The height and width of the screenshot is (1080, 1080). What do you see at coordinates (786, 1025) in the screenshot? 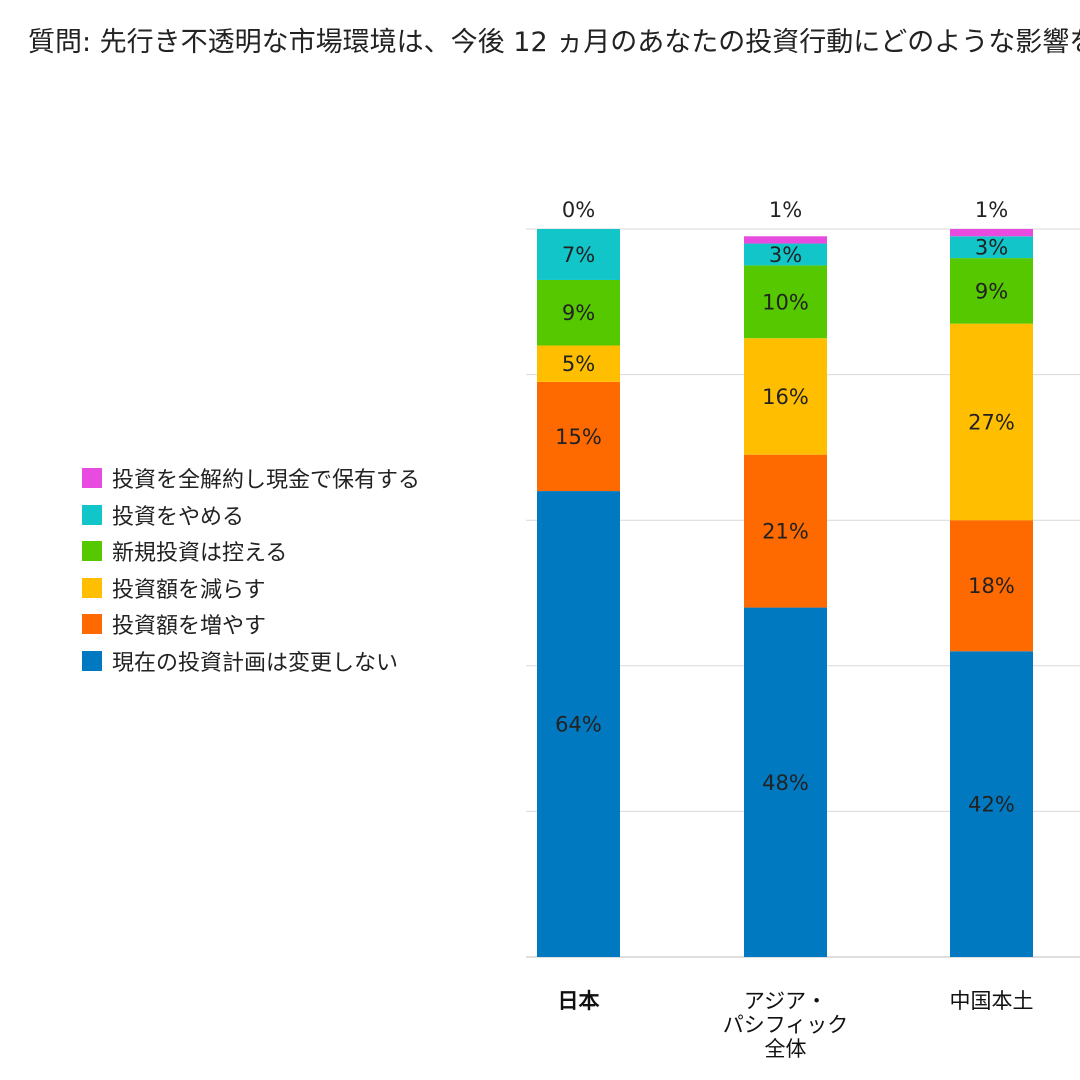
I see `x-tick-label: アジア・パシフィック全体` at bounding box center [786, 1025].